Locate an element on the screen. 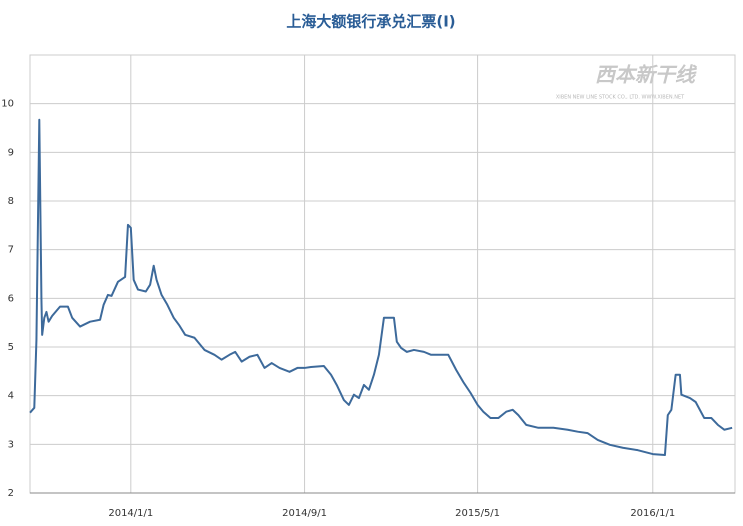 Image resolution: width=743 pixels, height=526 pixels. watermark: 西本新干线 is located at coordinates (646, 75).